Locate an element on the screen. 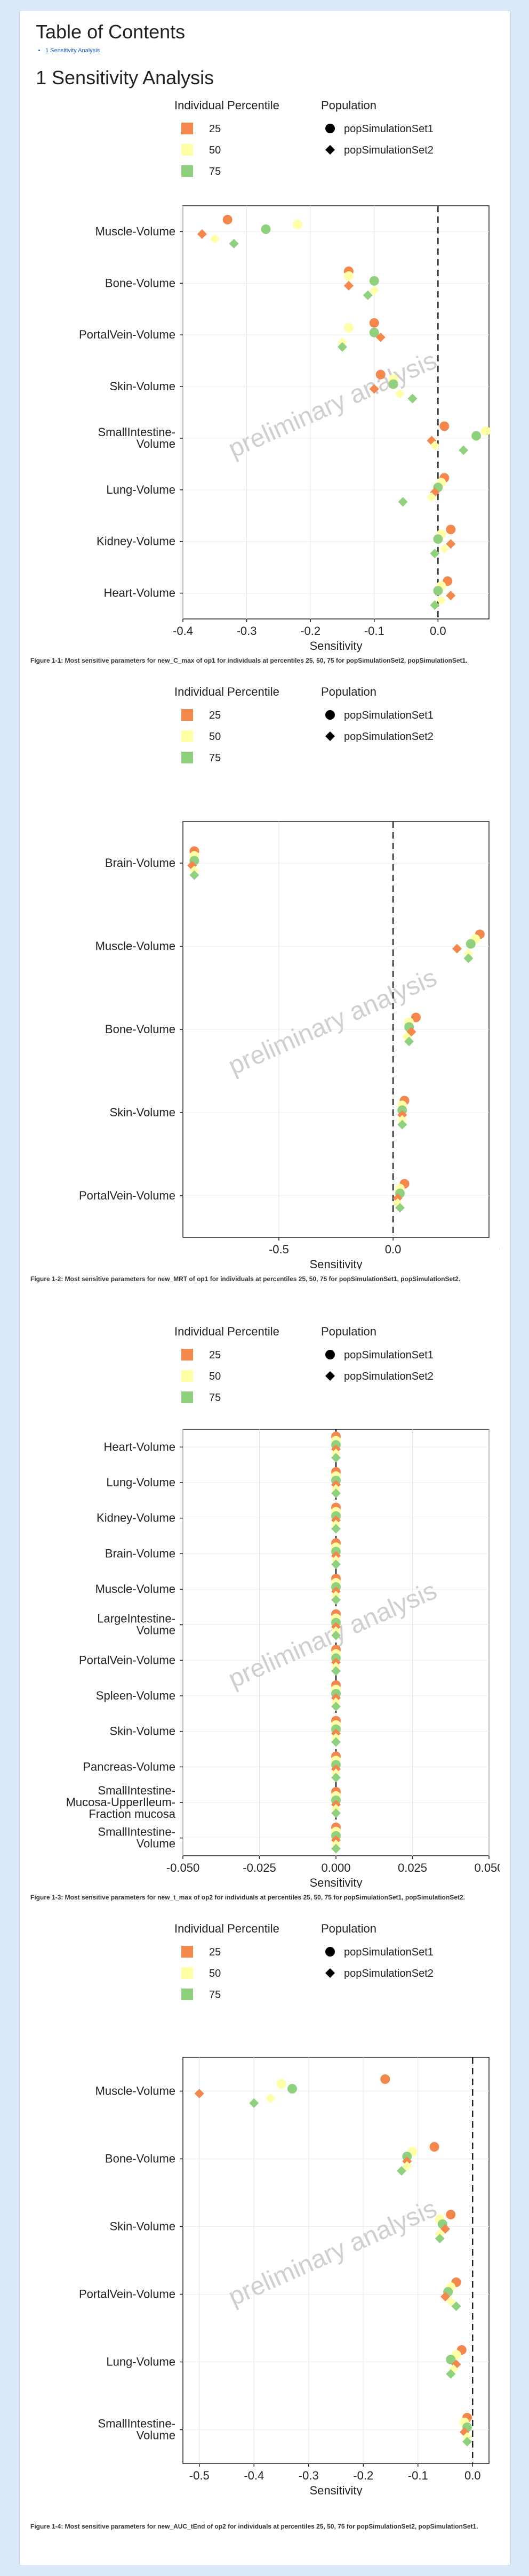 Image resolution: width=529 pixels, height=2576 pixels. x-tick-label: -0.2 is located at coordinates (310, 631).